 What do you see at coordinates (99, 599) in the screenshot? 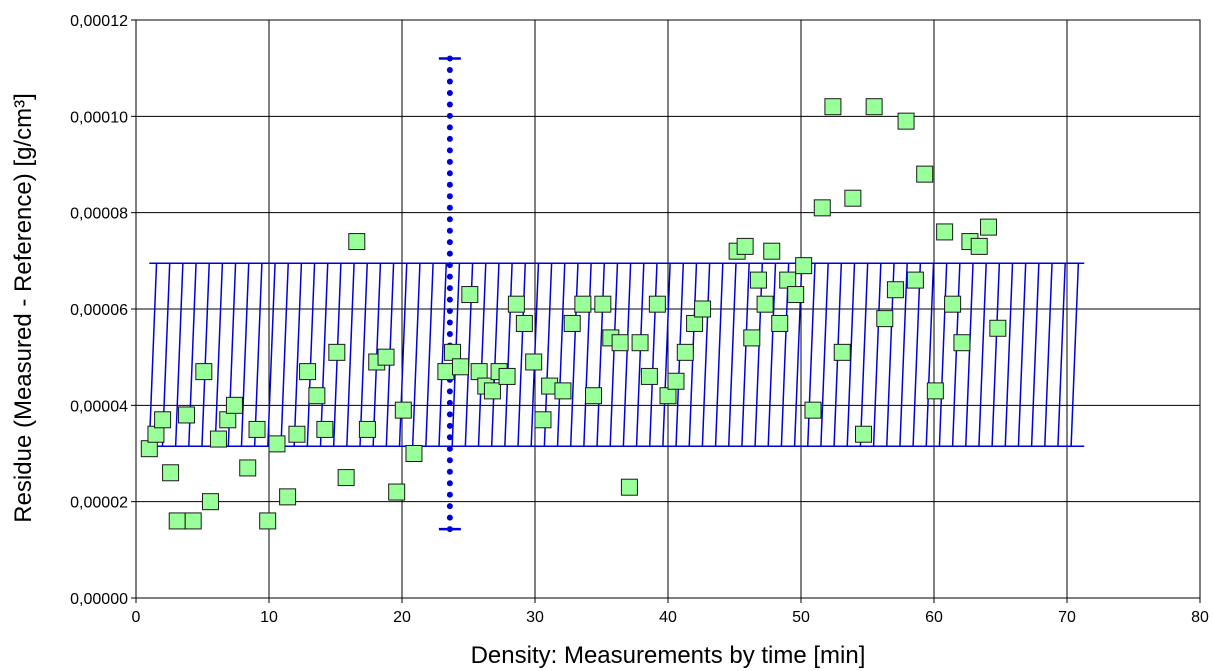
I see `y-tick-label: 0,00000` at bounding box center [99, 599].